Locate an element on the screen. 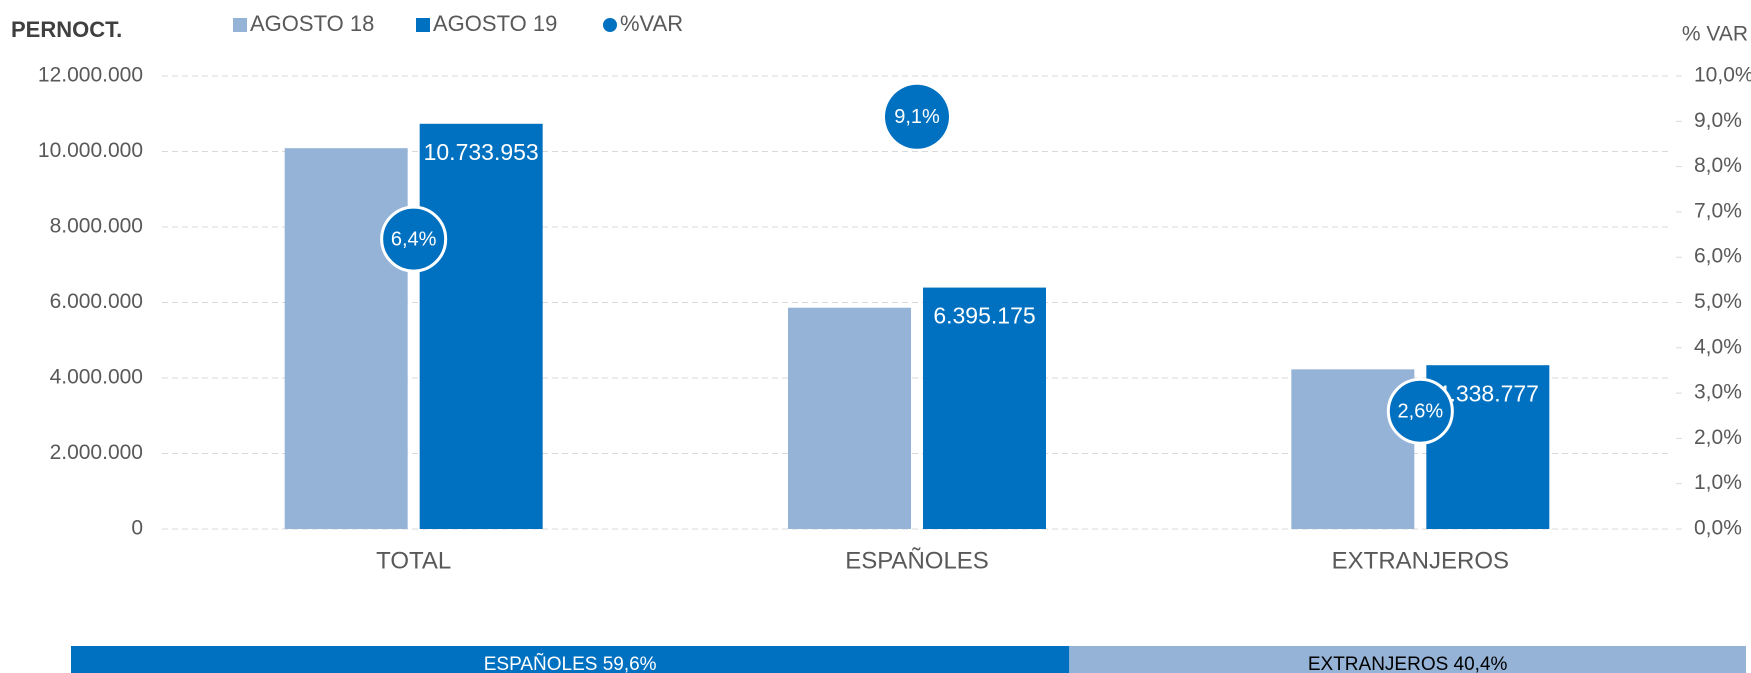 Image resolution: width=1751 pixels, height=673 pixels. x-tick-label: EXTRANJEROS is located at coordinates (1420, 560).